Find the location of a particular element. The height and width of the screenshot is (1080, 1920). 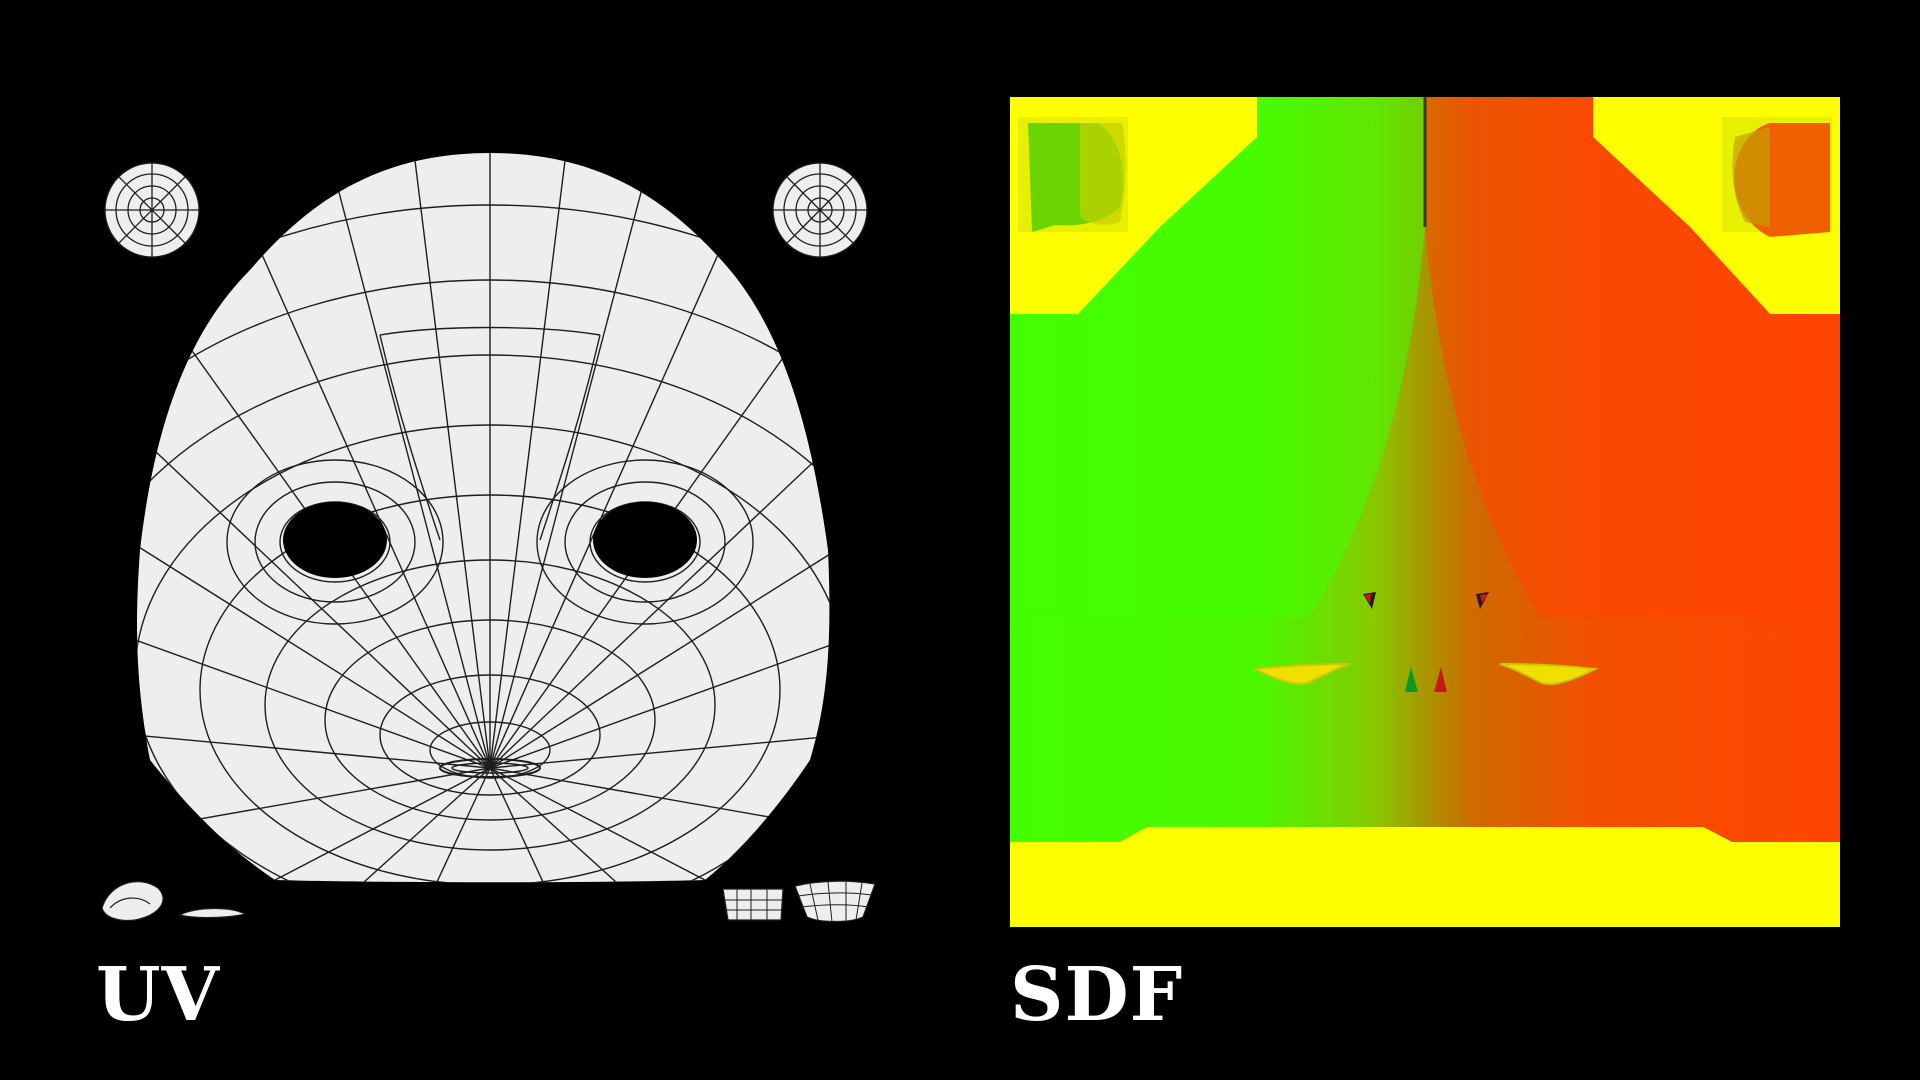

uv-caption: UV is located at coordinates (158, 995).